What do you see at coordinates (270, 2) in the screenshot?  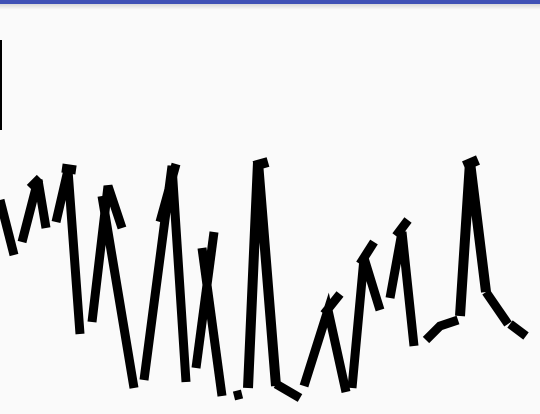 I see `app-bar` at bounding box center [270, 2].